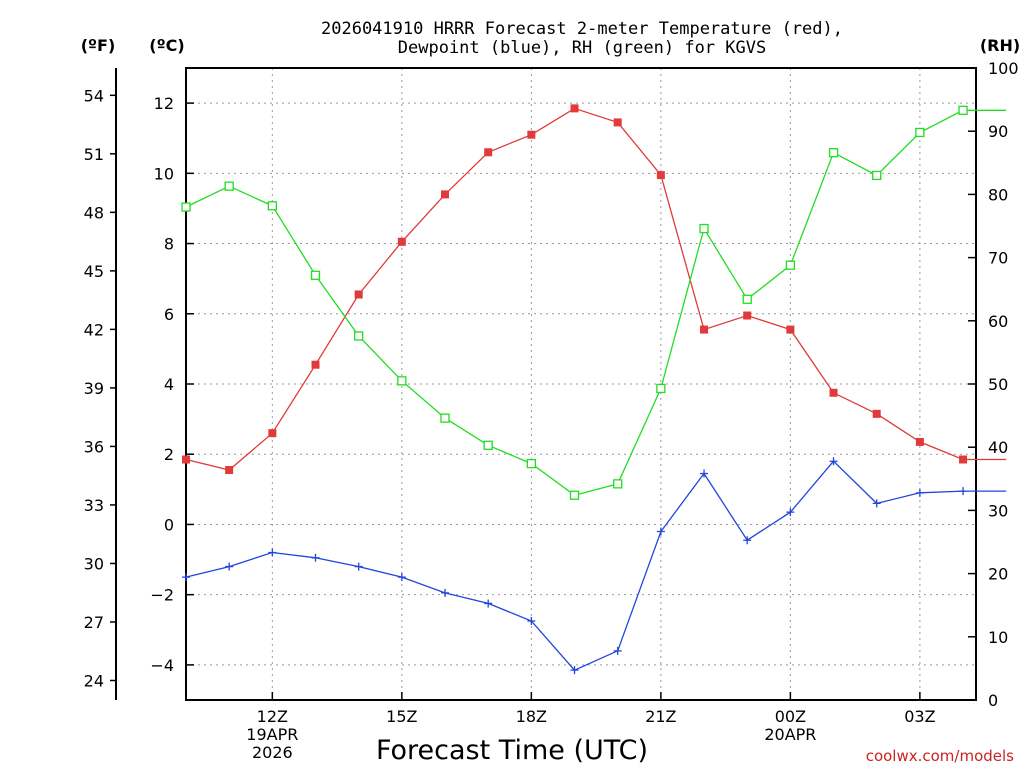  Describe the element at coordinates (169, 314) in the screenshot. I see `celsius-tick-label: 6` at that location.